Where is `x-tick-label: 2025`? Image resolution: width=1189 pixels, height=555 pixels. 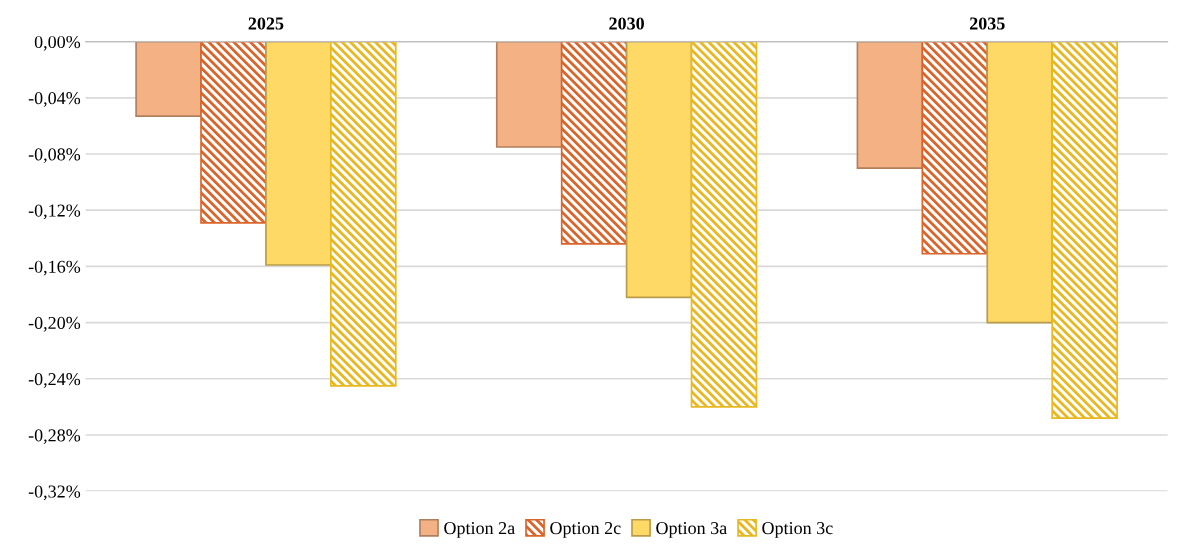
x-tick-label: 2025 is located at coordinates (266, 23).